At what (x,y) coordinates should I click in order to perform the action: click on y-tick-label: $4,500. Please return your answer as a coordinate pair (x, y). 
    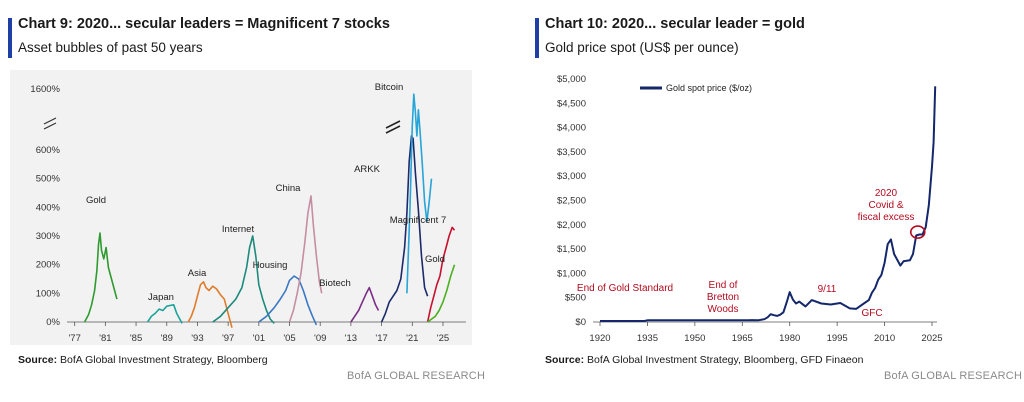
    Looking at the image, I should click on (571, 103).